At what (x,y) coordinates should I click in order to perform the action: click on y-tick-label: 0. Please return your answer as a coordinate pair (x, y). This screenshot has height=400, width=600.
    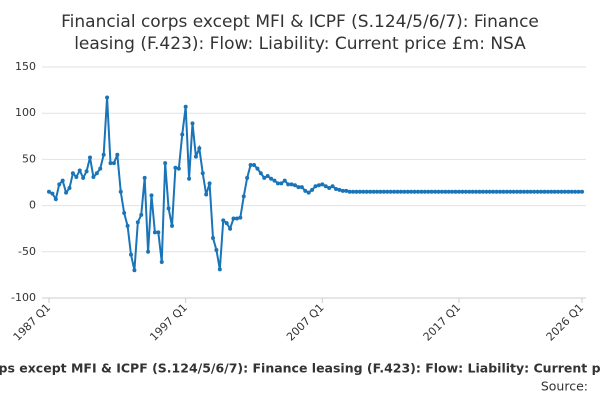
    Looking at the image, I should click on (32, 205).